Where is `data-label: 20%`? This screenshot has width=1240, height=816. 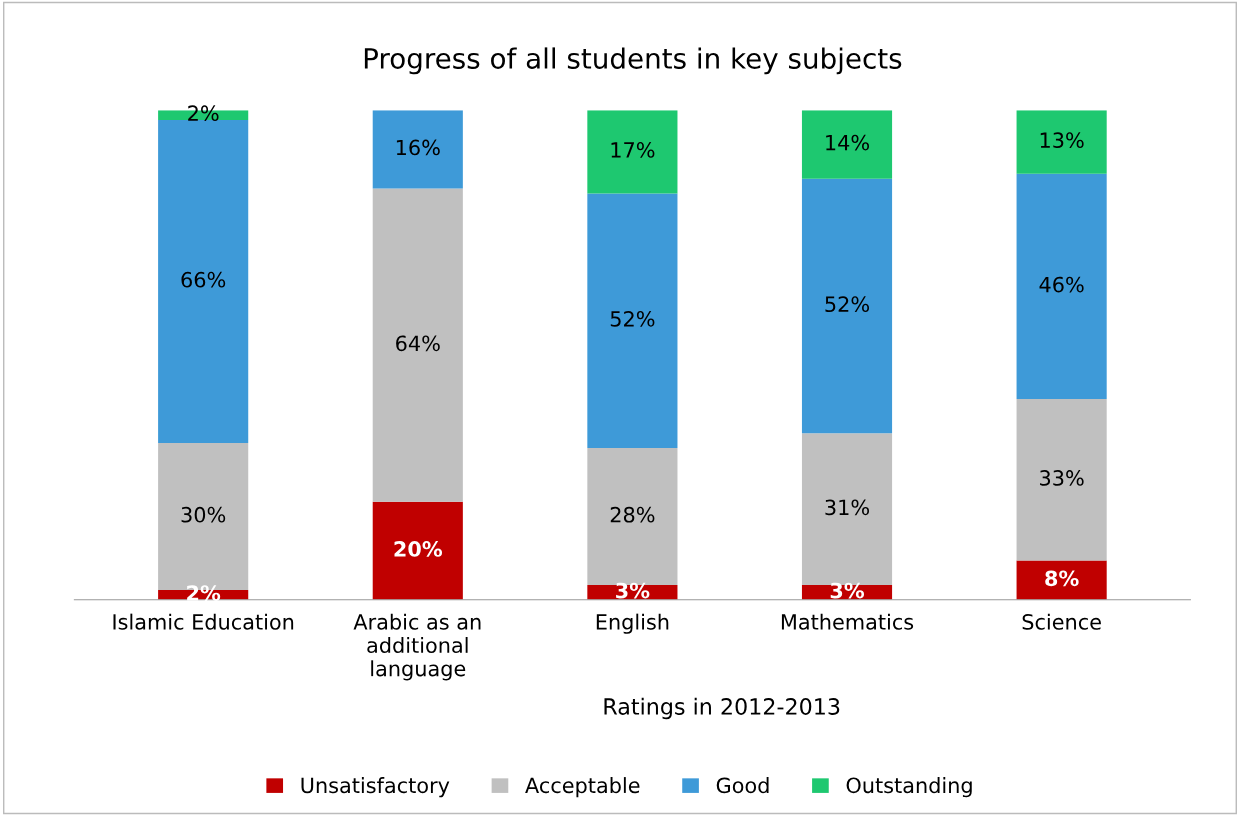 data-label: 20% is located at coordinates (418, 549).